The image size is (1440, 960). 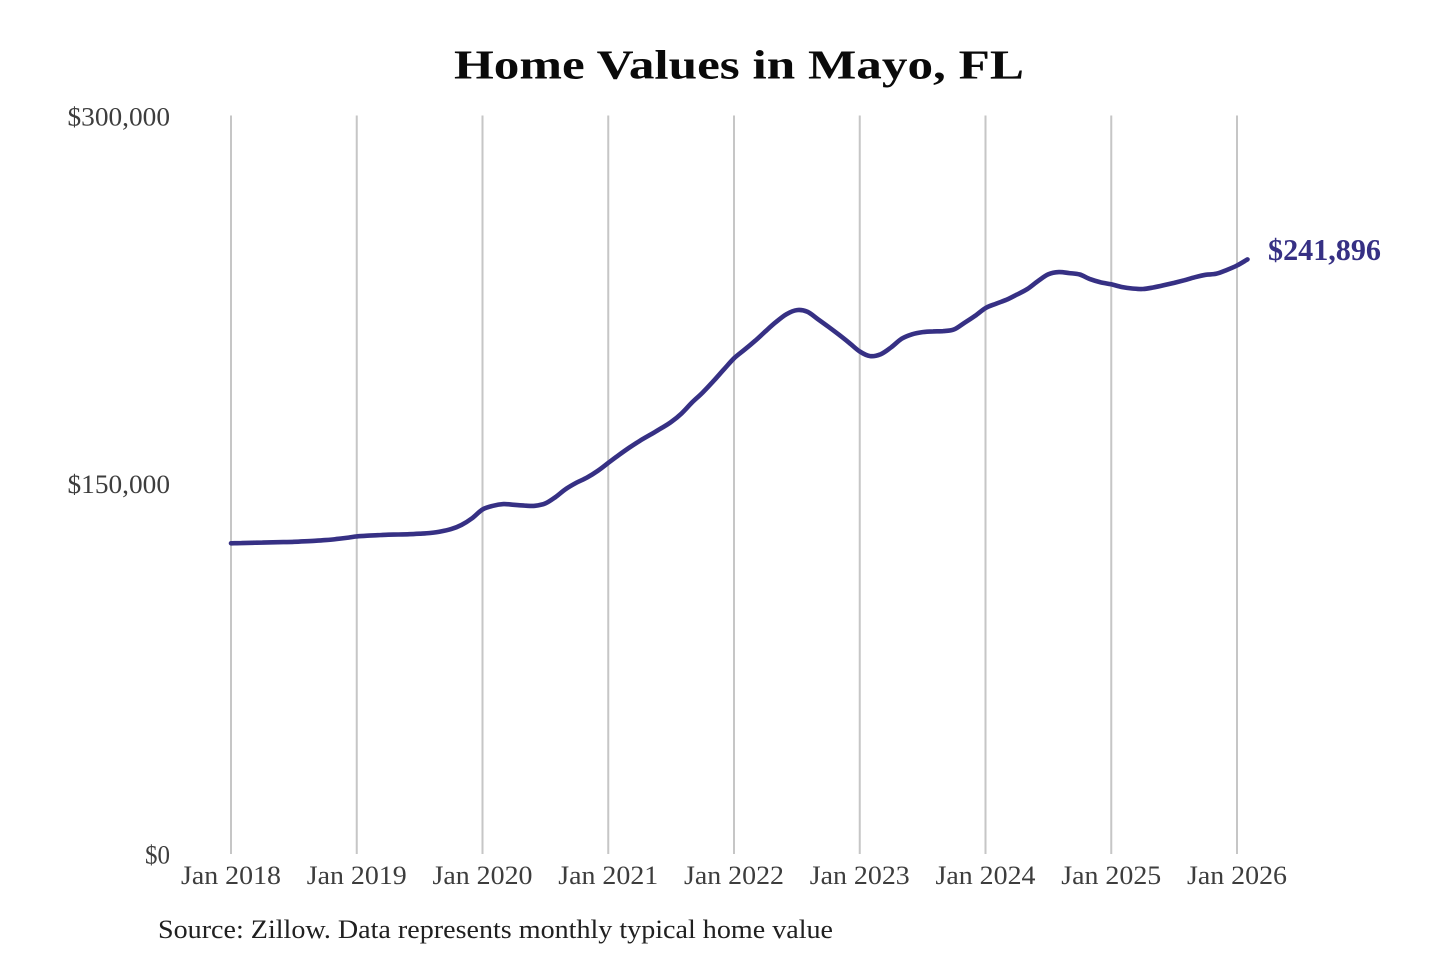 What do you see at coordinates (1324, 249) in the screenshot?
I see `svg-text: $241,896` at bounding box center [1324, 249].